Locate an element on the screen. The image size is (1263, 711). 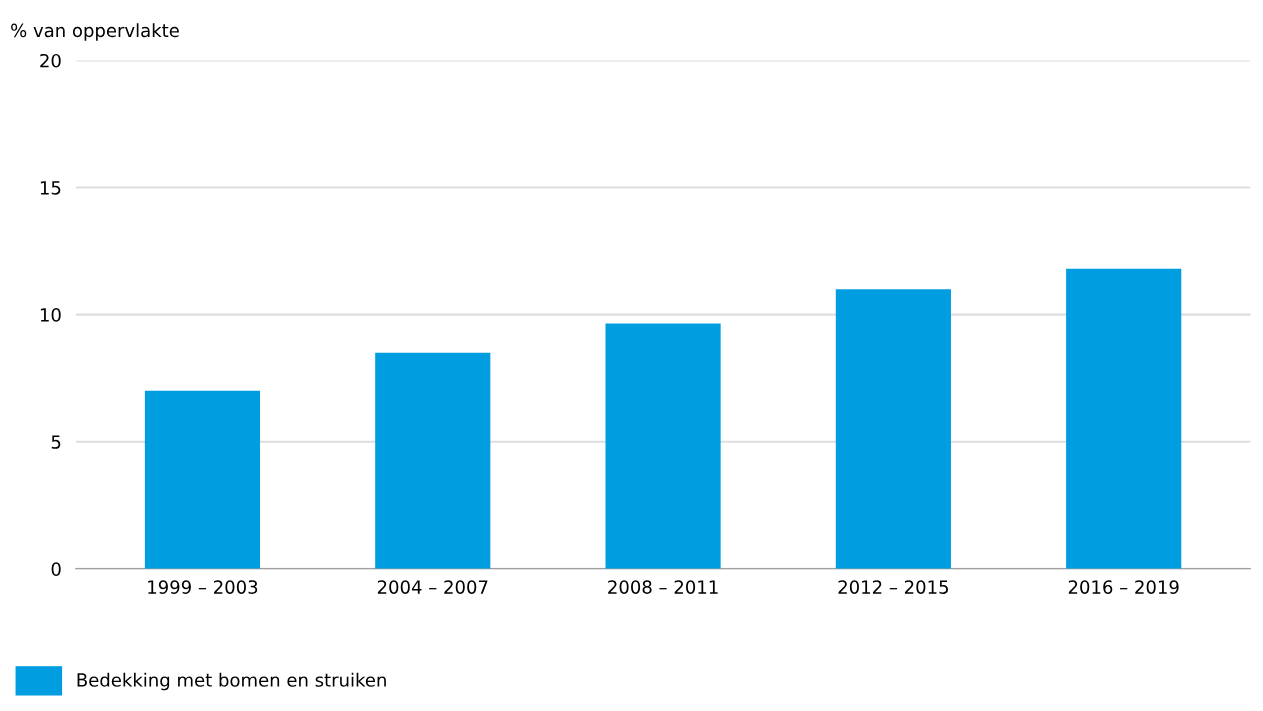
x-tick-label: 2012 – 2015 is located at coordinates (893, 587).